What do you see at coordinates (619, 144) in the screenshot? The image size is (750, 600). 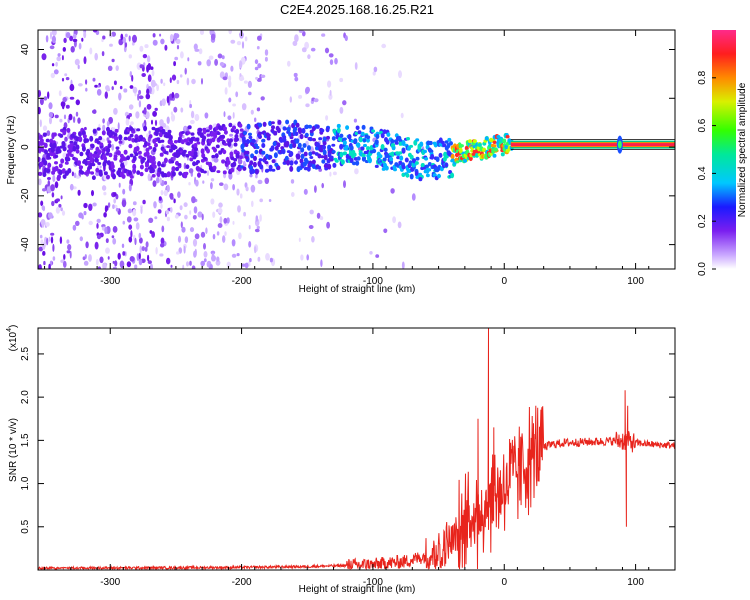 I see `carrier-blip` at bounding box center [619, 144].